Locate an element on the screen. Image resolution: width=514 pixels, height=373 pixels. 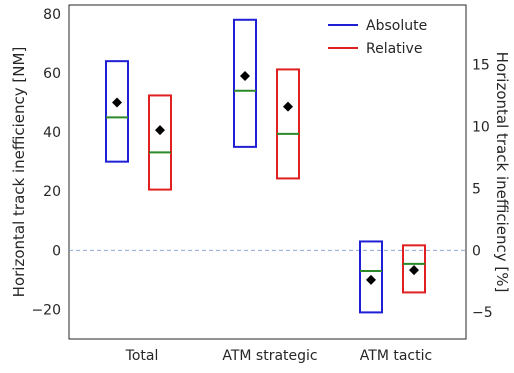
left-tick-label: 0 is located at coordinates (56, 251).